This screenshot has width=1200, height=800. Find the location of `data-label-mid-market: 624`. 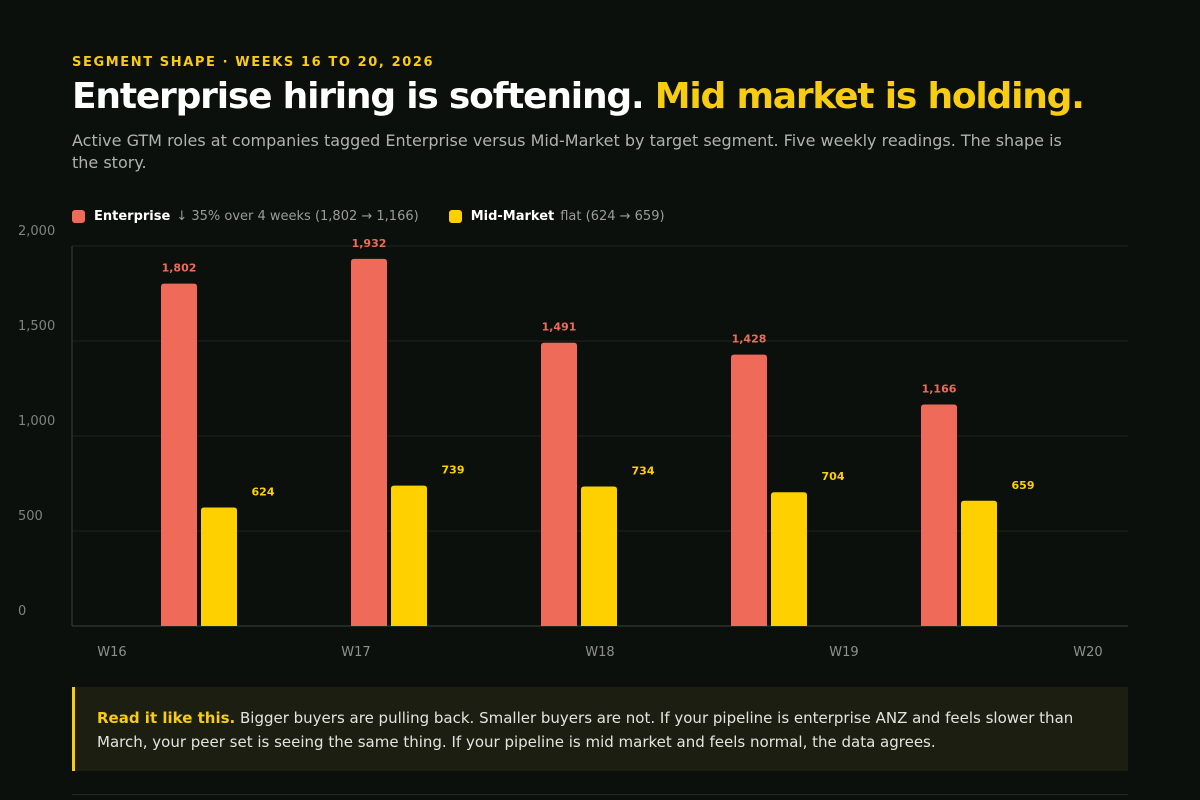

data-label-mid-market: 624 is located at coordinates (263, 491).